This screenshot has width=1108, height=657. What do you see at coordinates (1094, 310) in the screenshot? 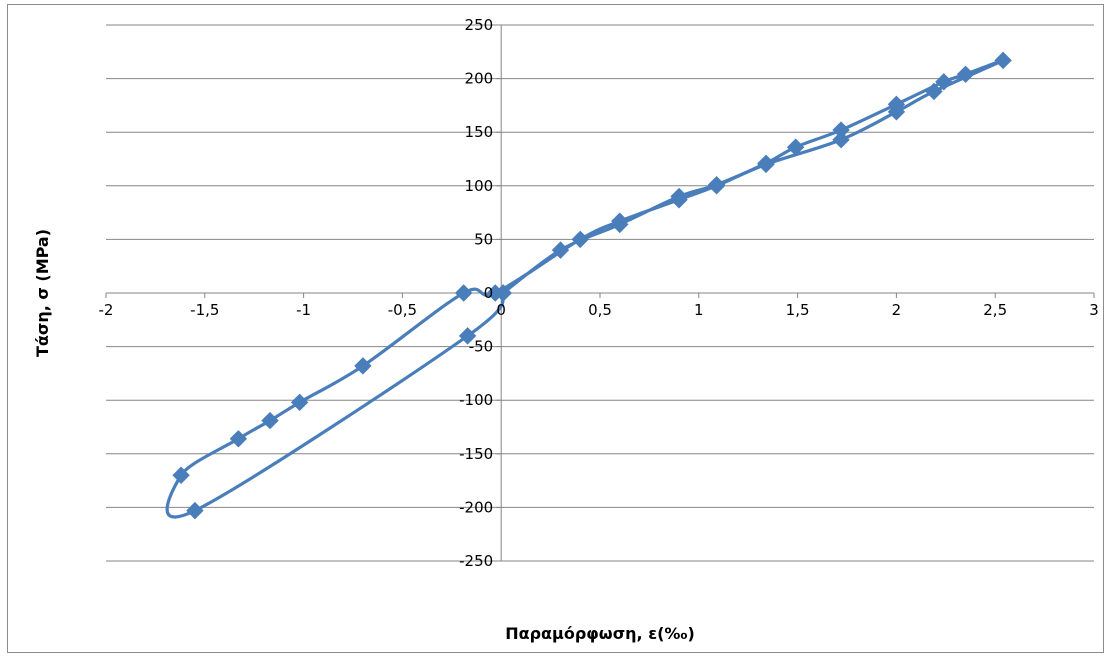
I see `x-tick-label: 3` at bounding box center [1094, 310].